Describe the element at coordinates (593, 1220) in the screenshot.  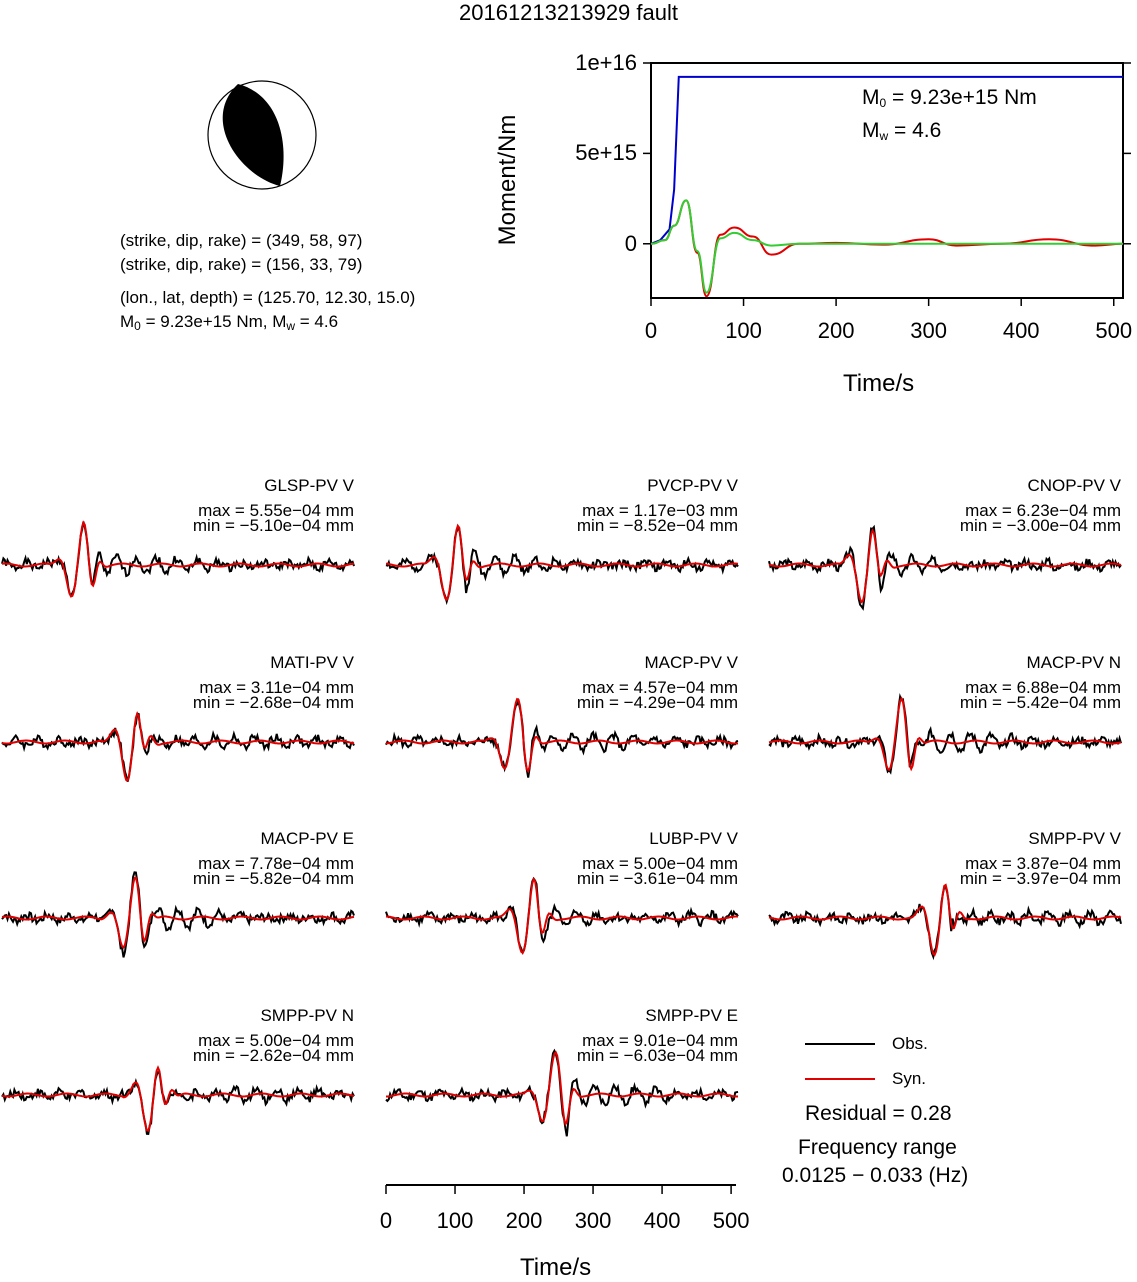
I see `wave-xtick-label: 300` at that location.